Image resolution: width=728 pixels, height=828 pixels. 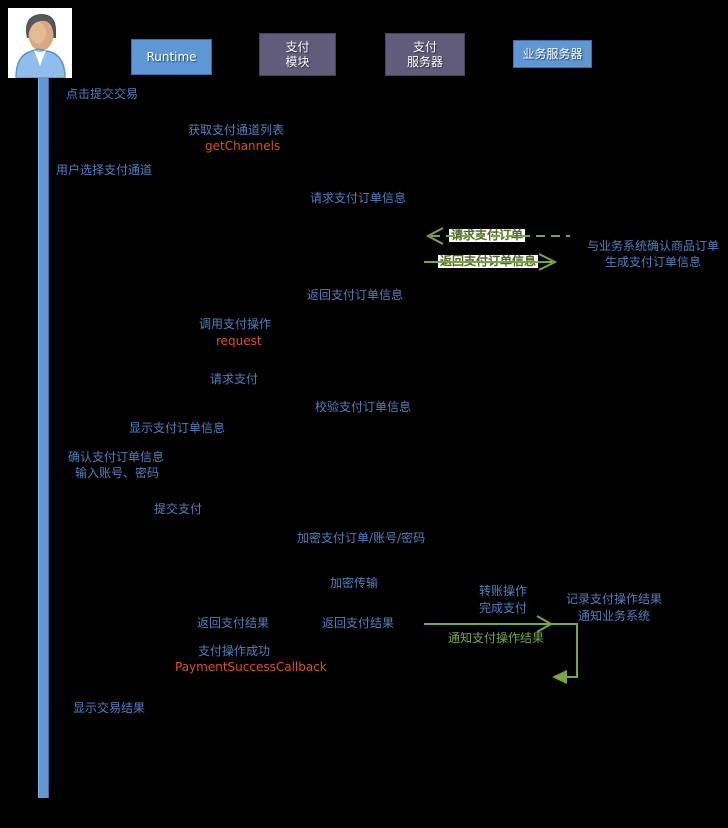 What do you see at coordinates (239, 341) in the screenshot?
I see `note-request-fn: request` at bounding box center [239, 341].